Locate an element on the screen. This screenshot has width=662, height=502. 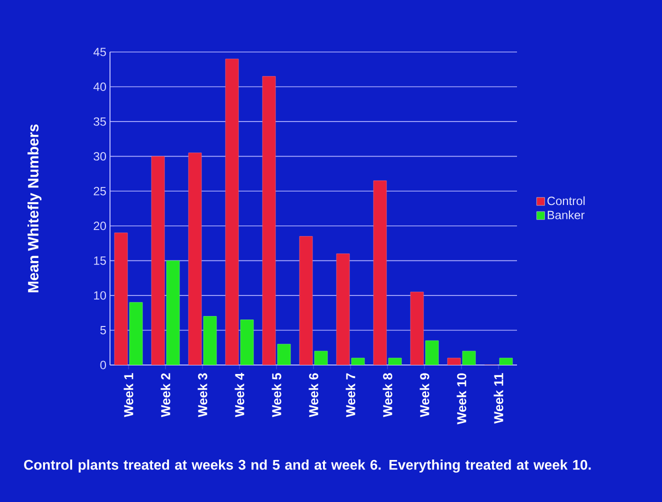
y-tick-label: 30 is located at coordinates (100, 156).